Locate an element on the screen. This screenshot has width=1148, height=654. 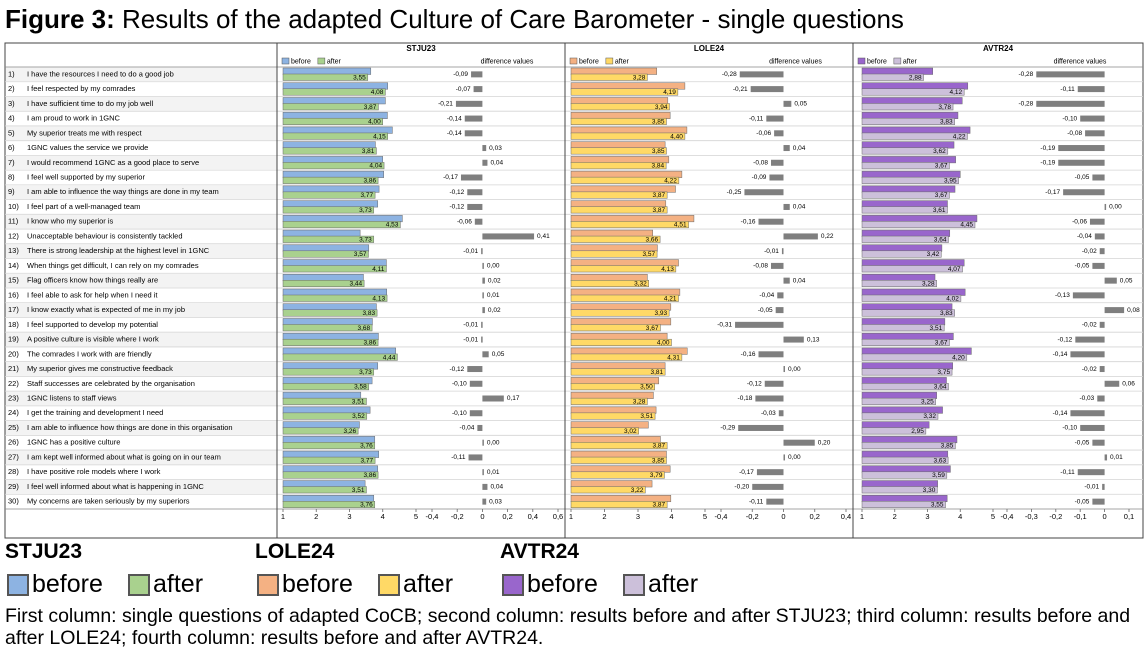
value-label: 0,06 is located at coordinates (1128, 383).